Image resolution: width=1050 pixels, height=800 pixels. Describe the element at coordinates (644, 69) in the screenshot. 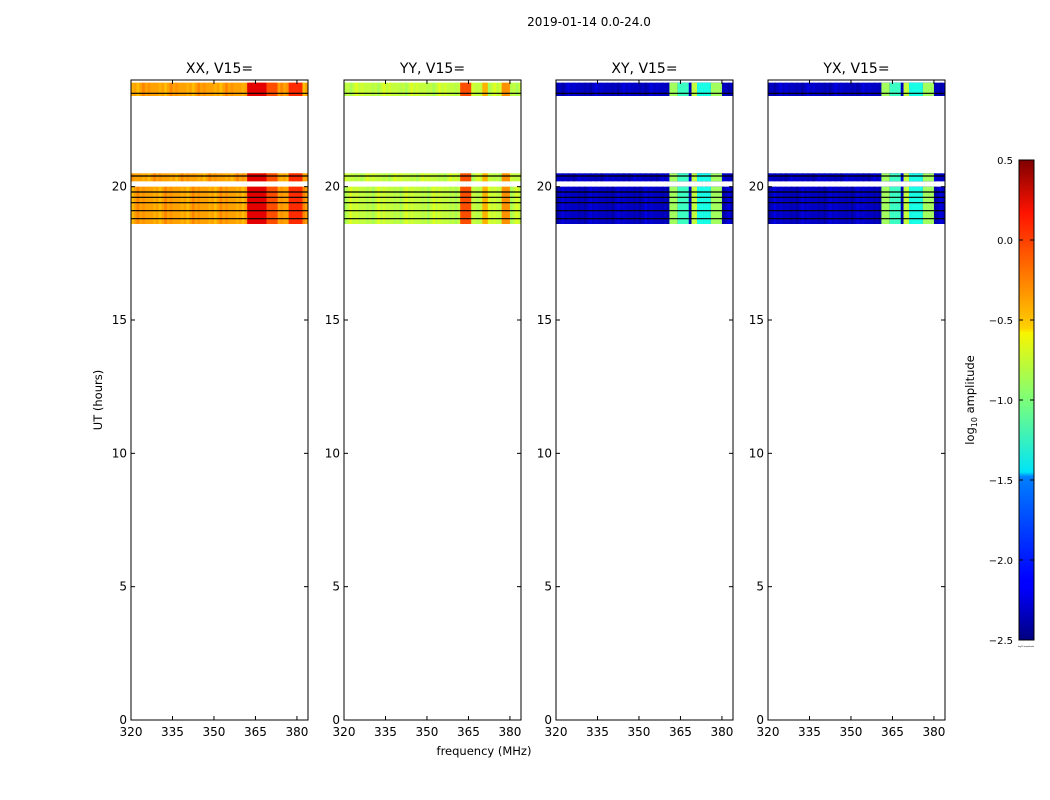

I see `panel-title: XY, V15=` at that location.